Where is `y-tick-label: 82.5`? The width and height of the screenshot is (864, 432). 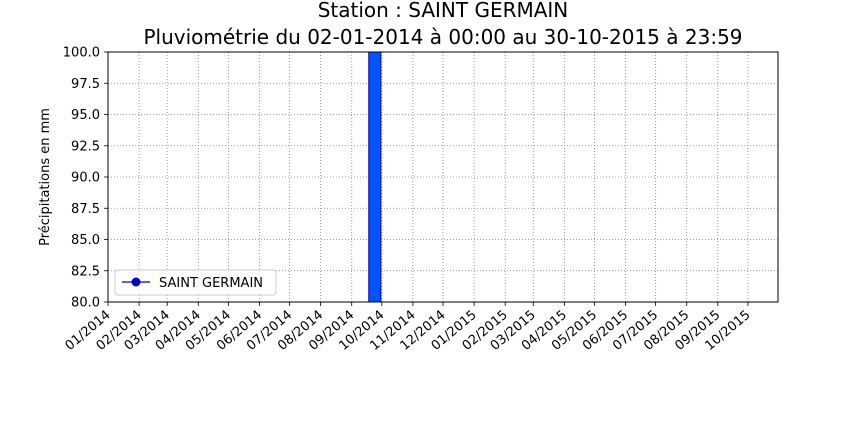 y-tick-label: 82.5 is located at coordinates (85, 271).